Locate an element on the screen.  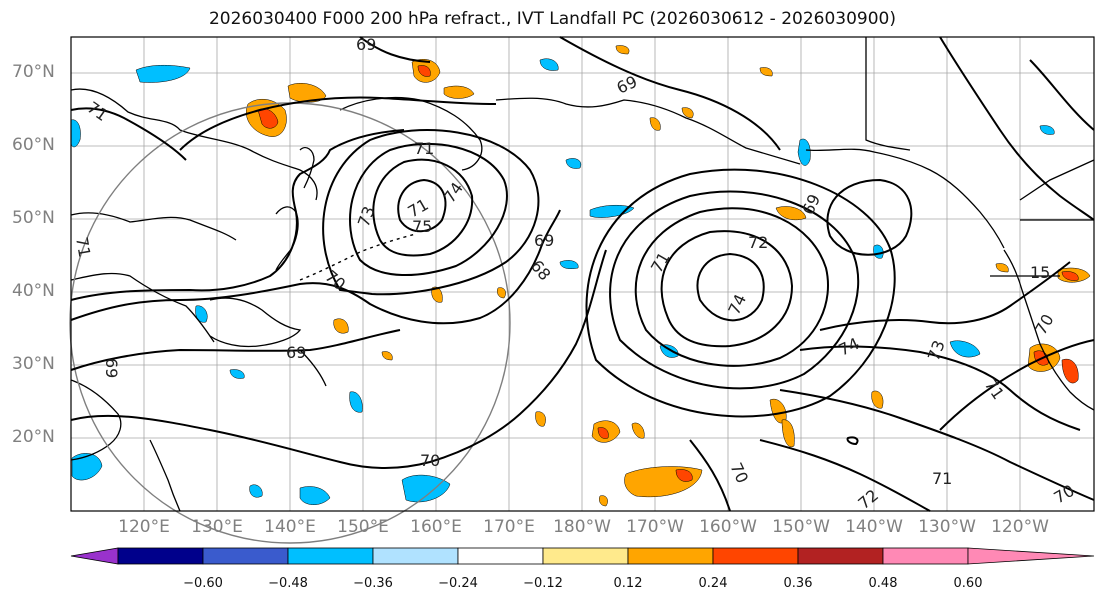
contour-label: 75 is located at coordinates (422, 226).